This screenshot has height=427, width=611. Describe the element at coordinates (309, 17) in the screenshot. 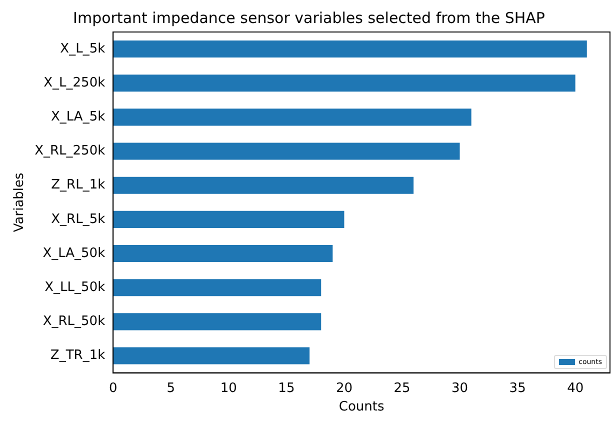

I see `chart-title: Important impedance sensor variables selected from the SHAP` at that location.